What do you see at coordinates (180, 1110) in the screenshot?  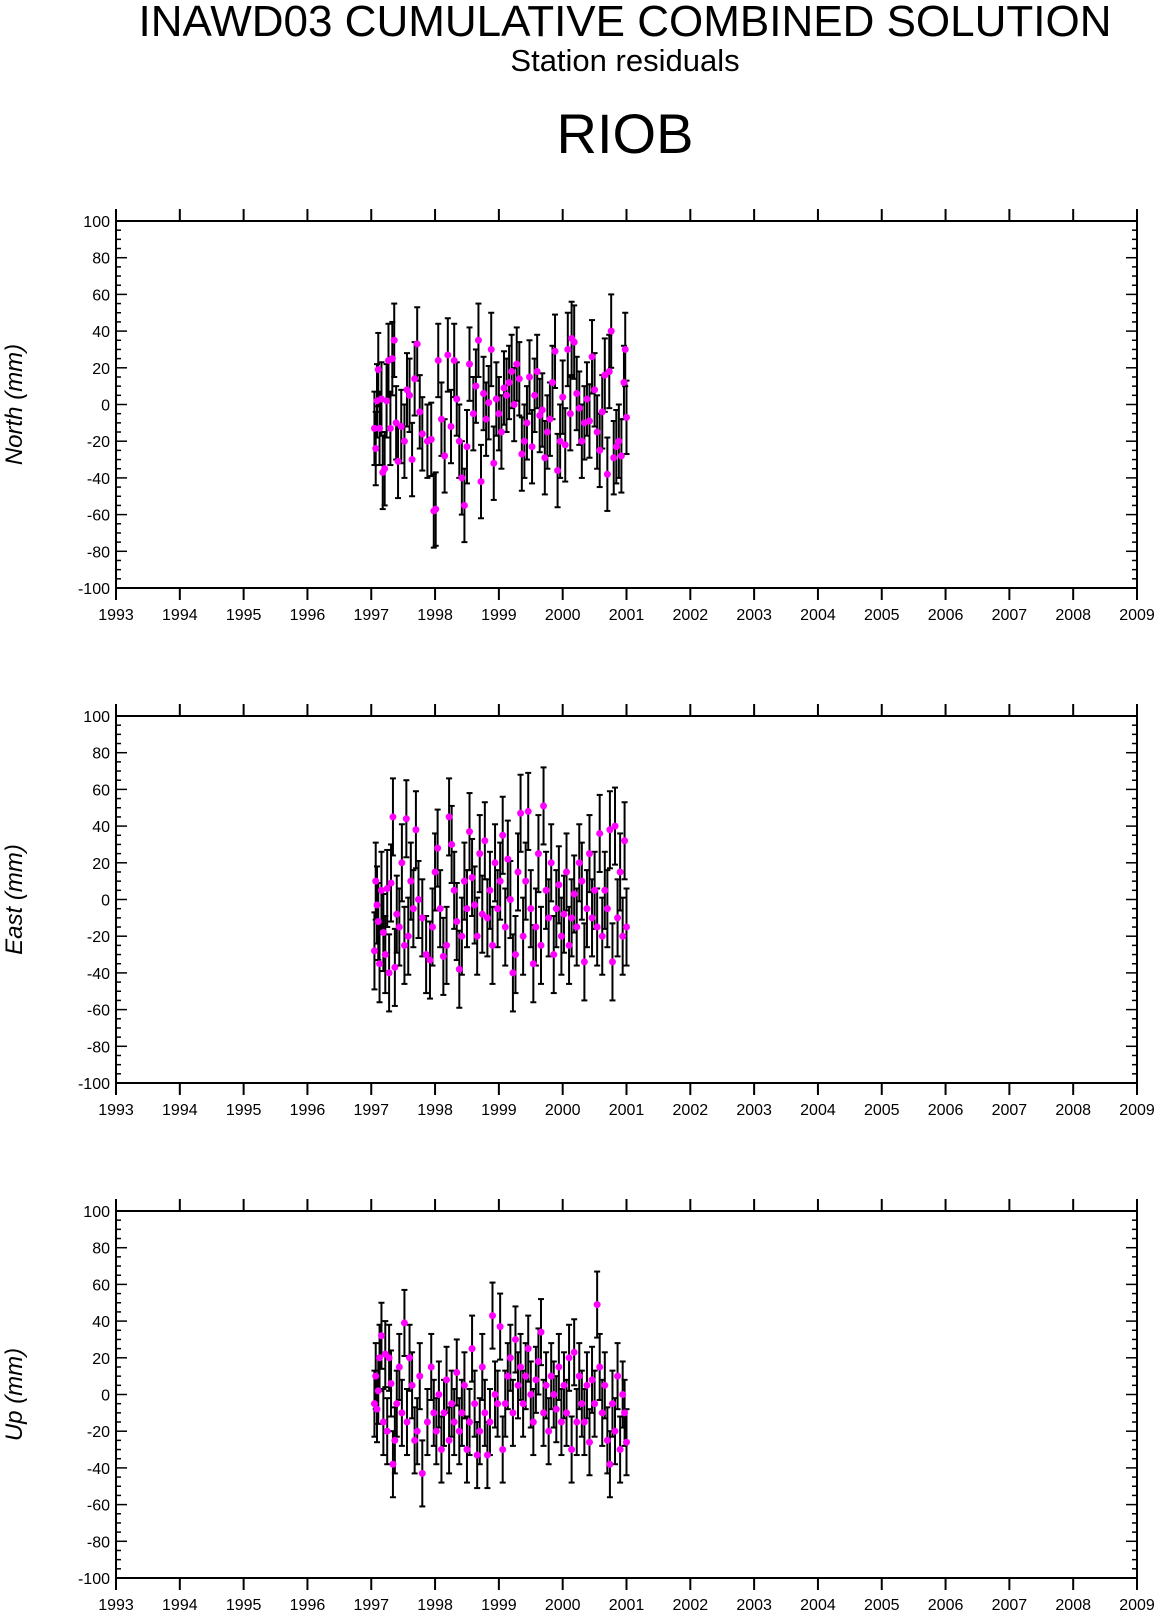 I see `east-x-tick-label: 1994` at bounding box center [180, 1110].